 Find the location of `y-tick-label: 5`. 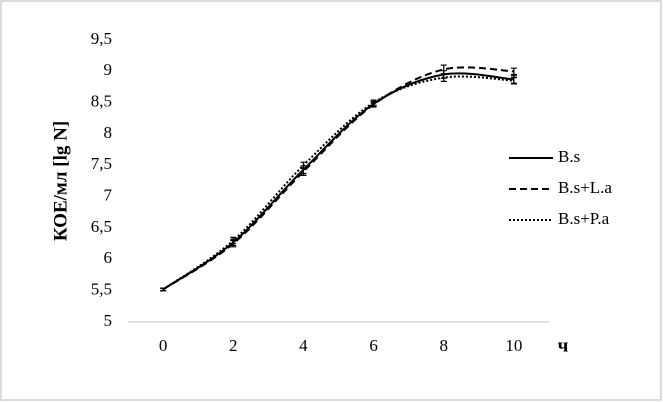

y-tick-label: 5 is located at coordinates (108, 320).